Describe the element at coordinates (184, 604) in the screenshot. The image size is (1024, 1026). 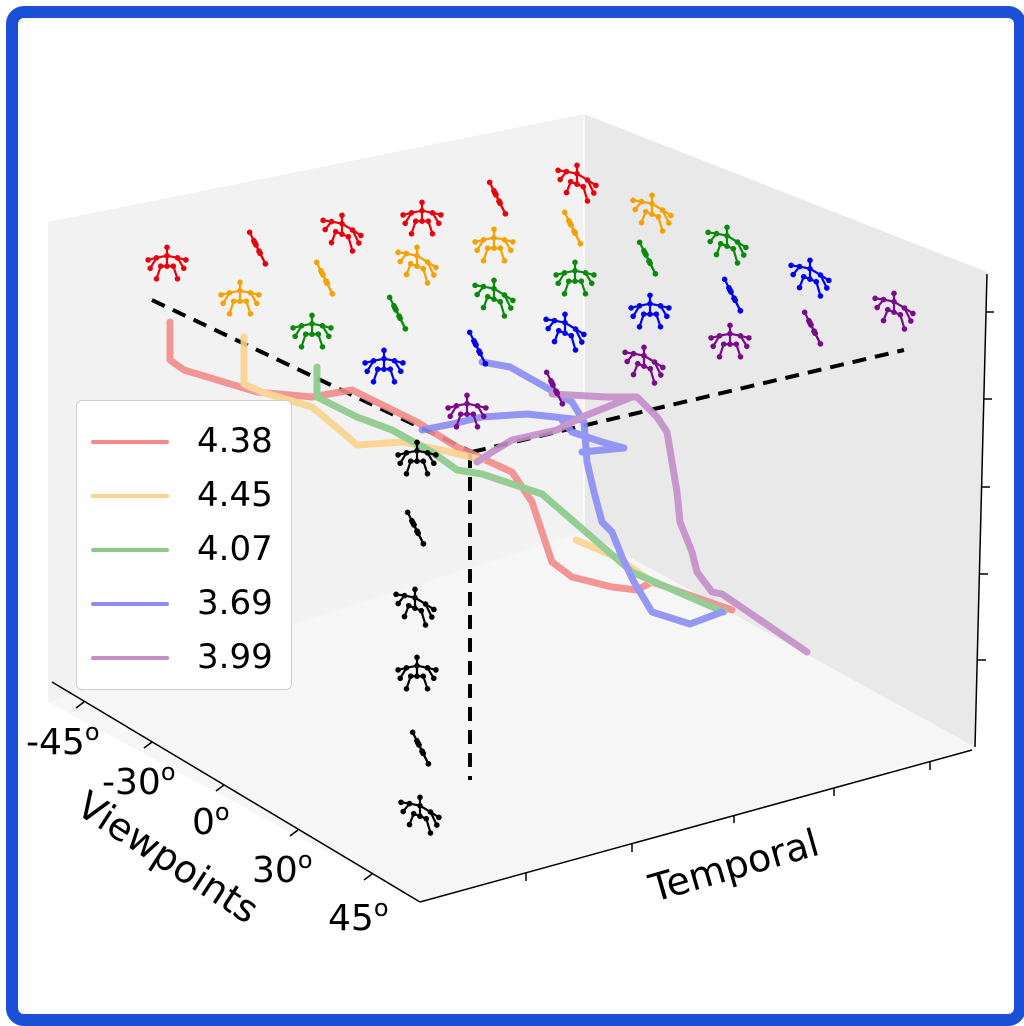
I see `legend-entry: 3.69` at that location.